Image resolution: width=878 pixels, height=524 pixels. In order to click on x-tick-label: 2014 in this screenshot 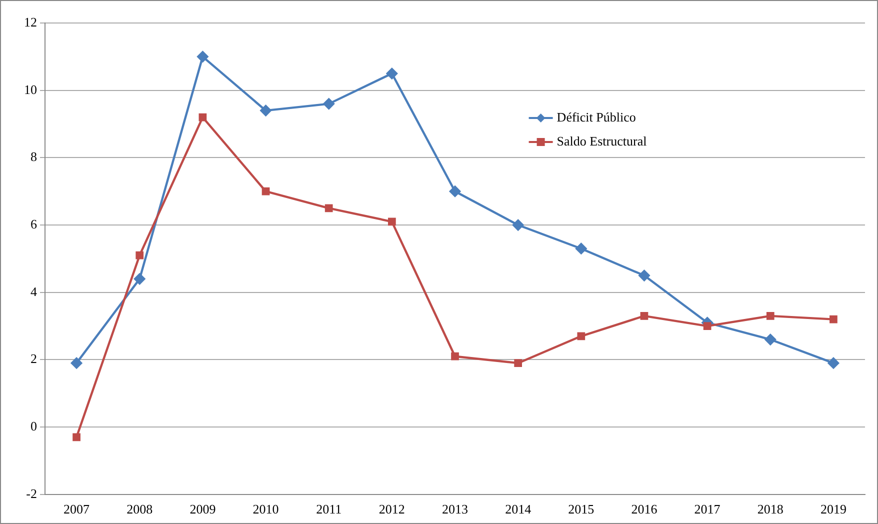, I will do `click(518, 509)`.